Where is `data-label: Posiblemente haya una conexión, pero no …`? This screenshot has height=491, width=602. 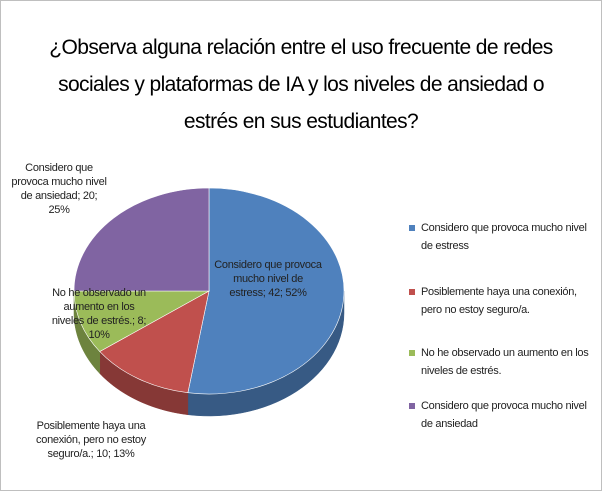
data-label: Posiblemente haya una conexión, pero no … is located at coordinates (91, 440).